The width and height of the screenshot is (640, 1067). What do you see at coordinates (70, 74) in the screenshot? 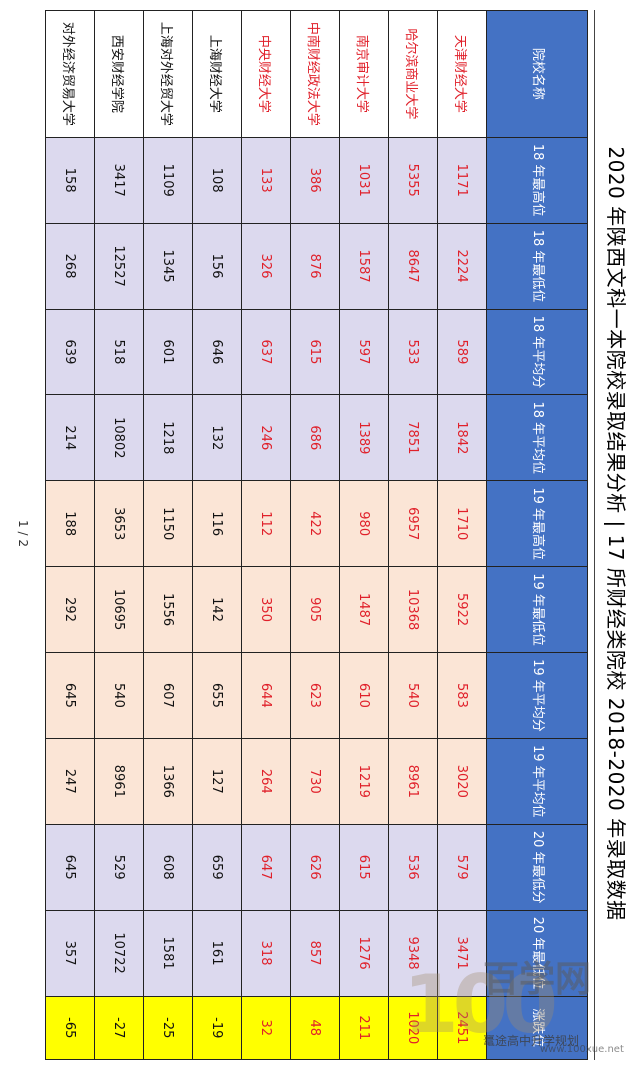
I see `school-name-cell: 对外经济贸易大学` at bounding box center [70, 74].